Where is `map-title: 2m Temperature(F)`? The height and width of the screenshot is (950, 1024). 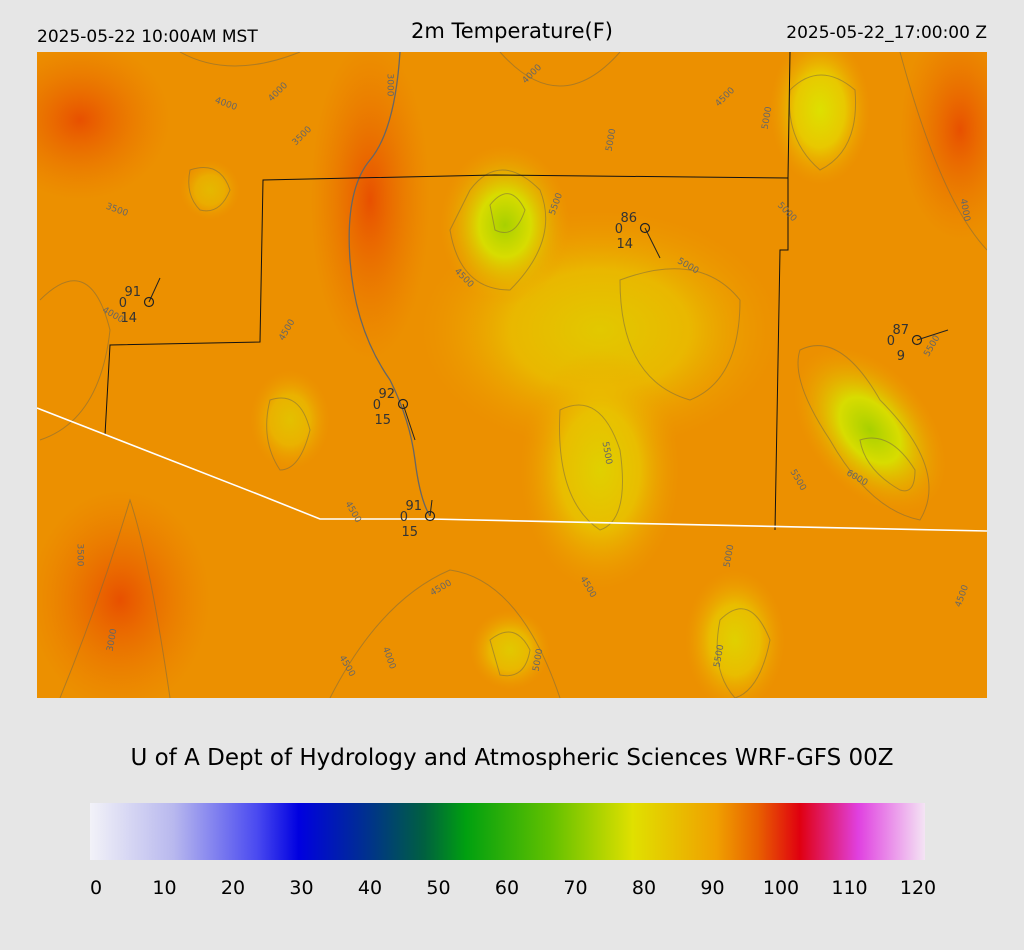
map-title: 2m Temperature(F) is located at coordinates (512, 31).